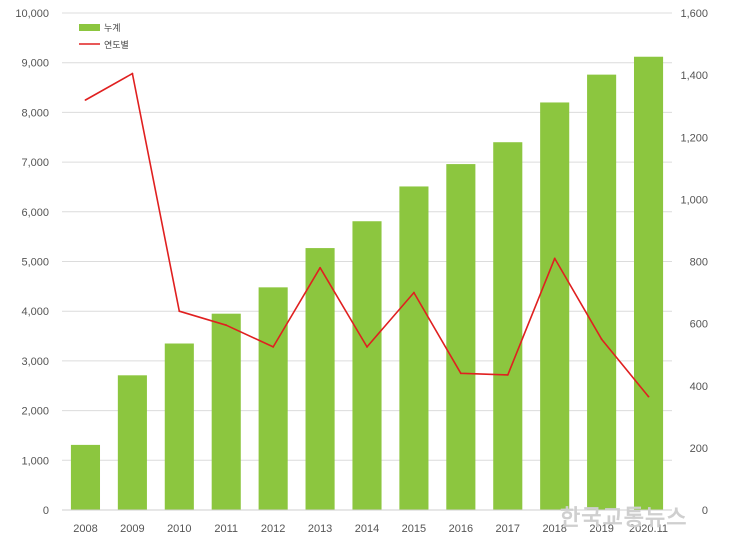 This screenshot has height=551, width=740. Describe the element at coordinates (694, 200) in the screenshot. I see `right-tick-label: 1,000` at that location.